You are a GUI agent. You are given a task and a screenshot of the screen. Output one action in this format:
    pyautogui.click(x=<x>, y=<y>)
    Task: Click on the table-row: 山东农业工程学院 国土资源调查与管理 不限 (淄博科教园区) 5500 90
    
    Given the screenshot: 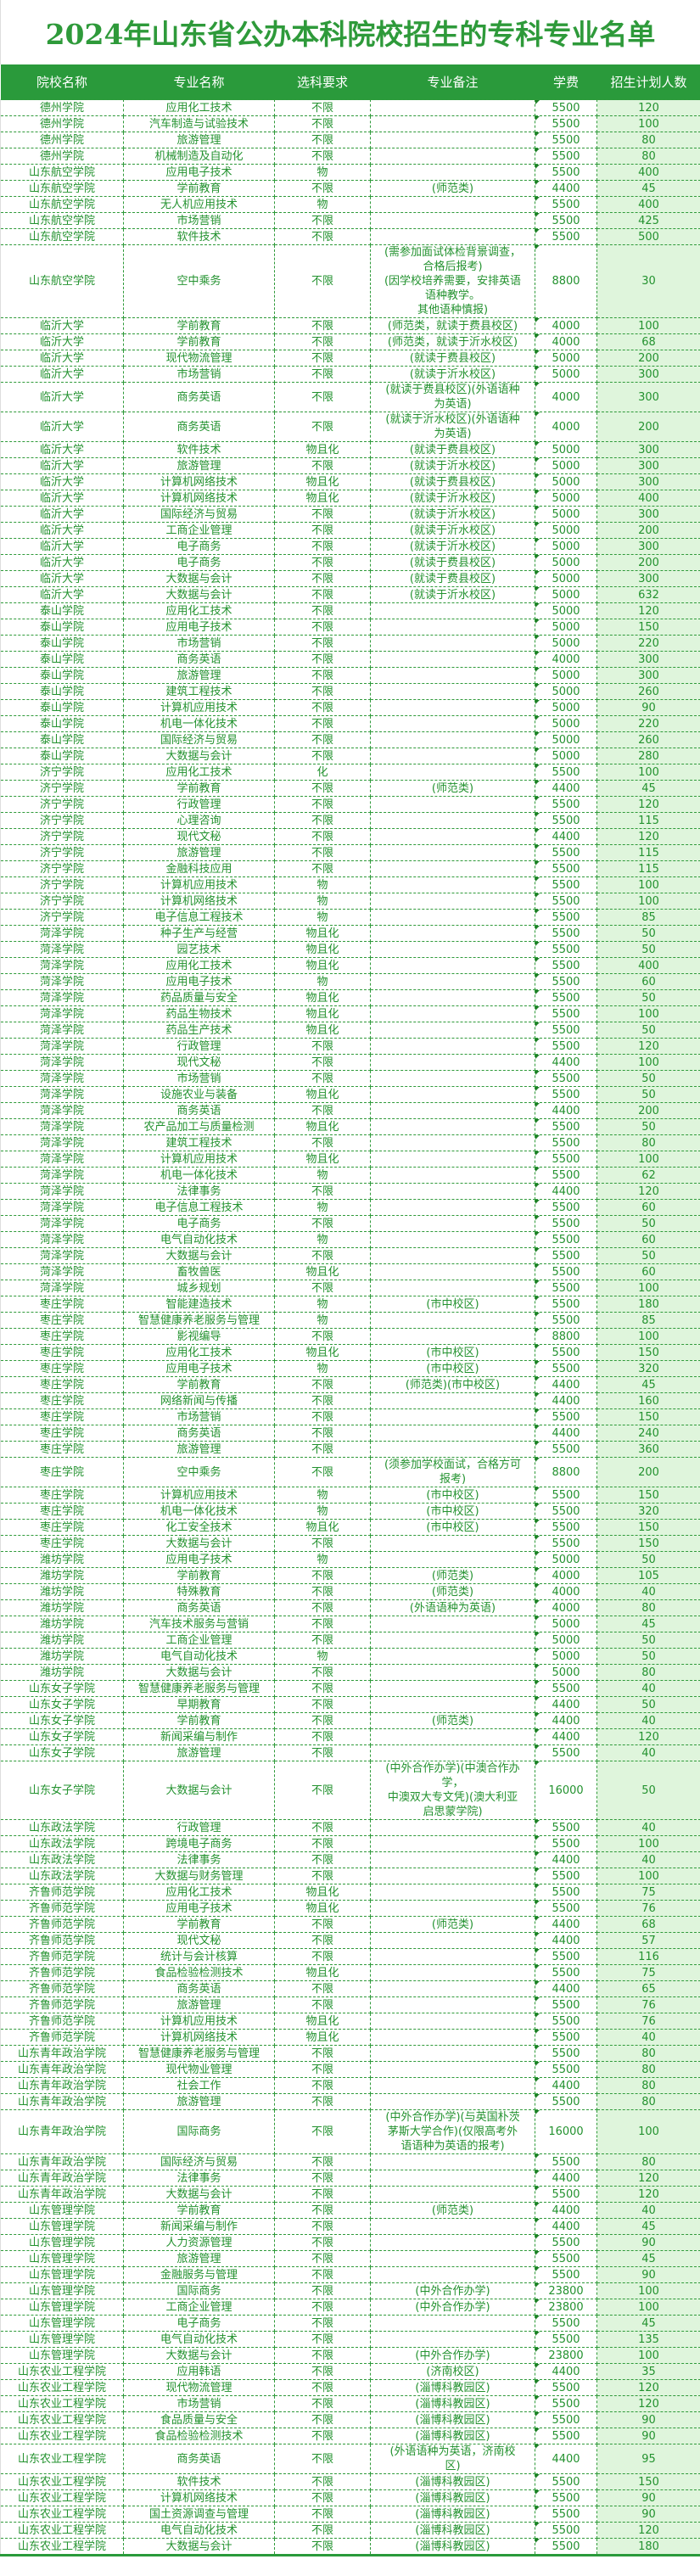 What is the action you would take?
    pyautogui.click(x=350, y=2515)
    